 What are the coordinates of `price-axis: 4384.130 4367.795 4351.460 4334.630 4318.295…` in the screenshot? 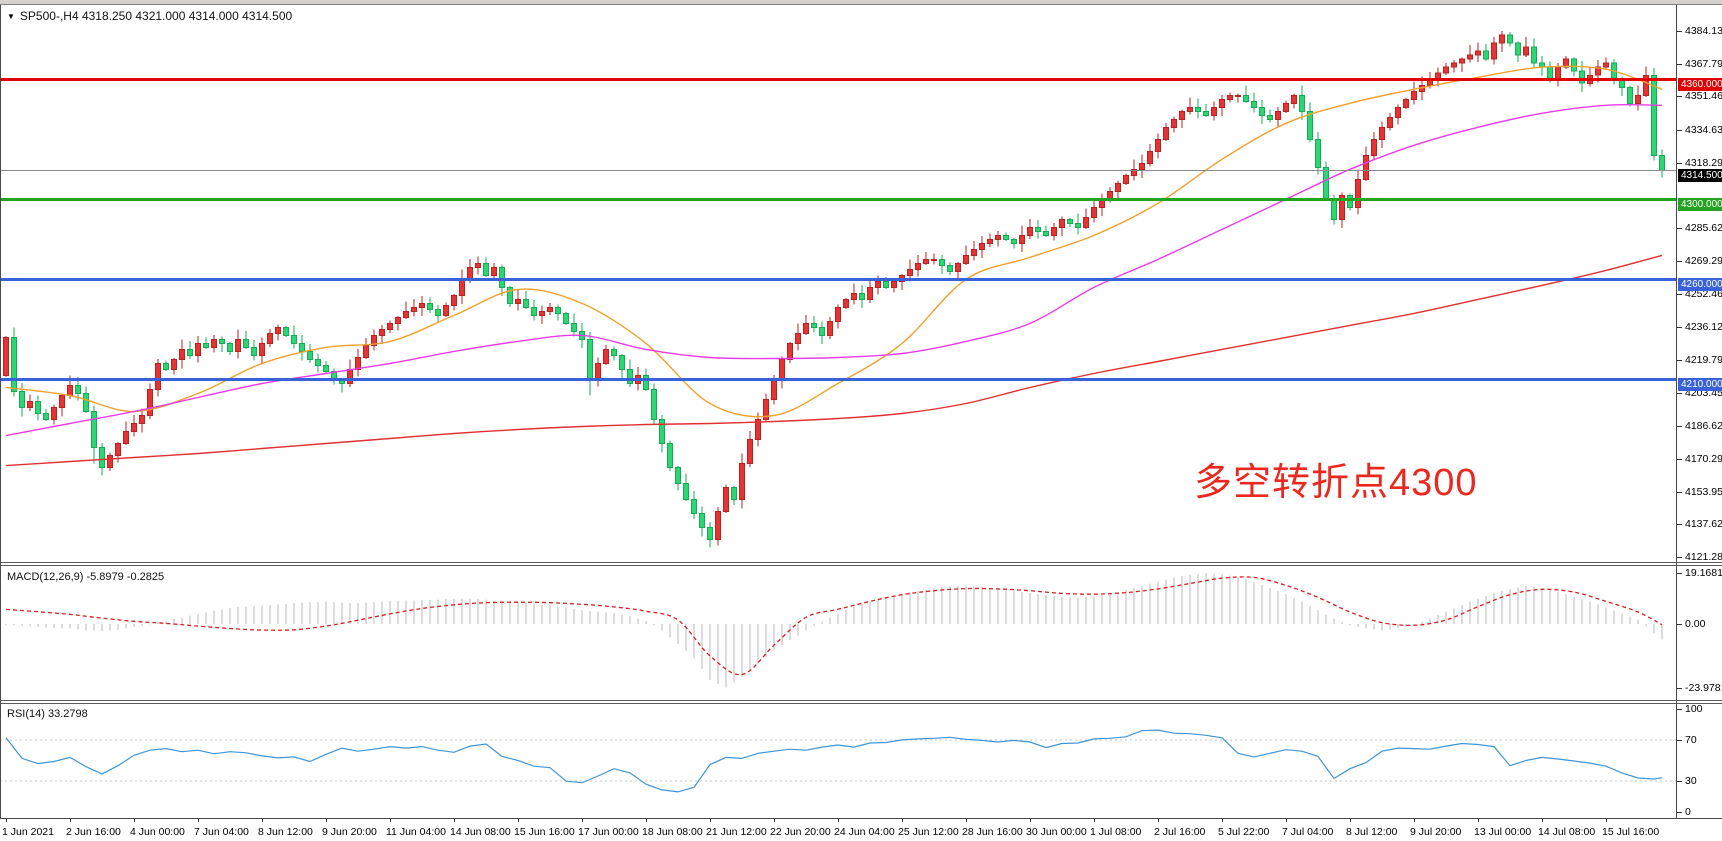 It's located at (1699, 411).